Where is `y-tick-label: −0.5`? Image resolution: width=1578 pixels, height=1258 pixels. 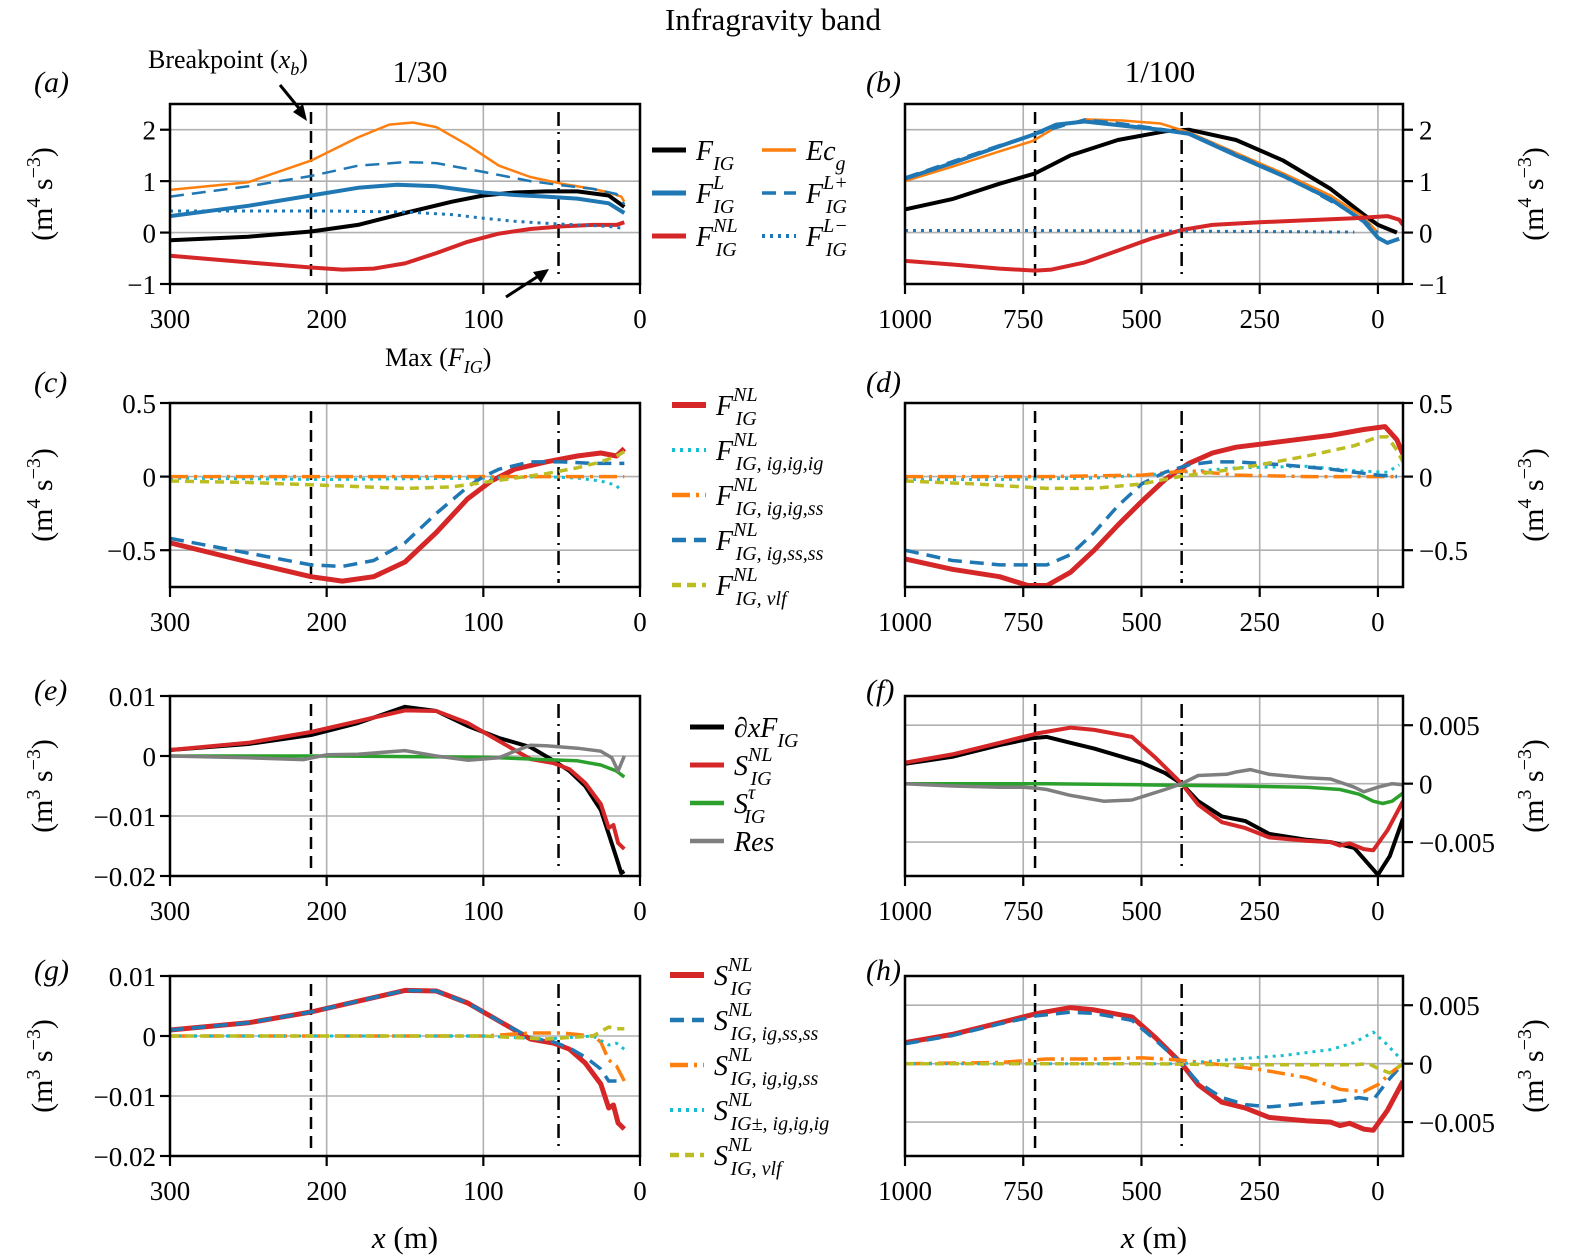 y-tick-label: −0.5 is located at coordinates (131, 551).